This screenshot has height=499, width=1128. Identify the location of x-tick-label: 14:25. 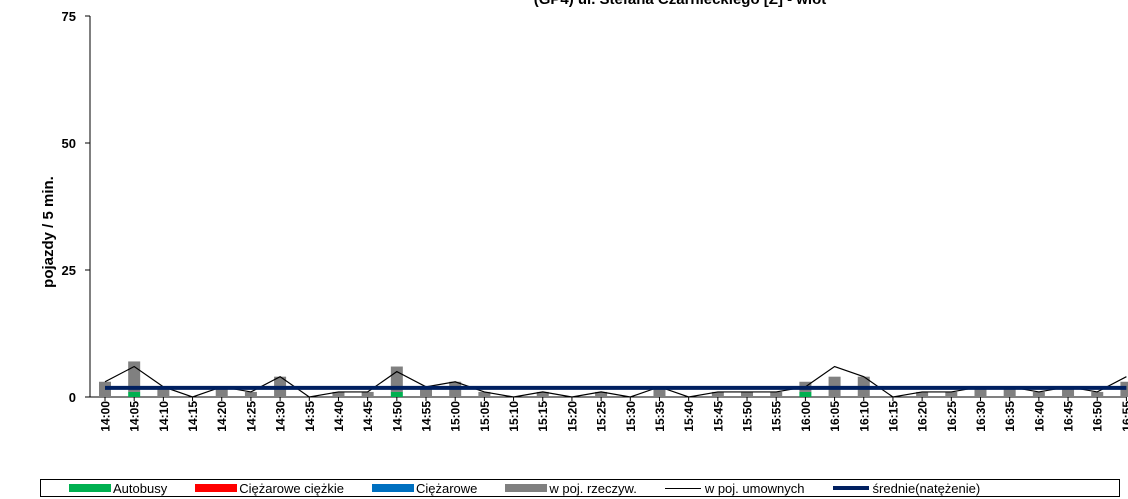
(251, 416).